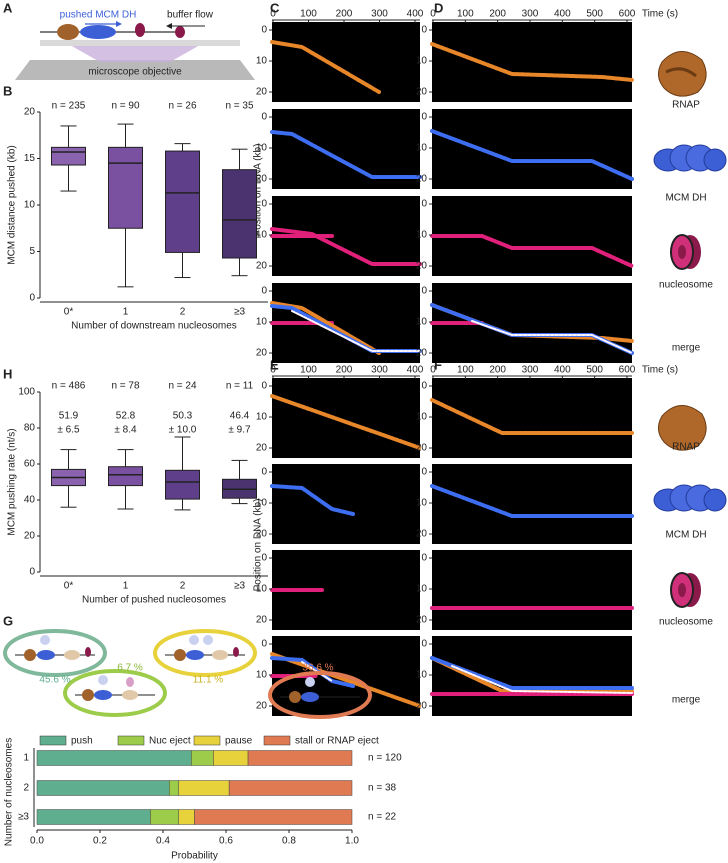 This screenshot has width=728, height=863. What do you see at coordinates (126, 416) in the screenshot?
I see `mean-label: 52.8` at bounding box center [126, 416].